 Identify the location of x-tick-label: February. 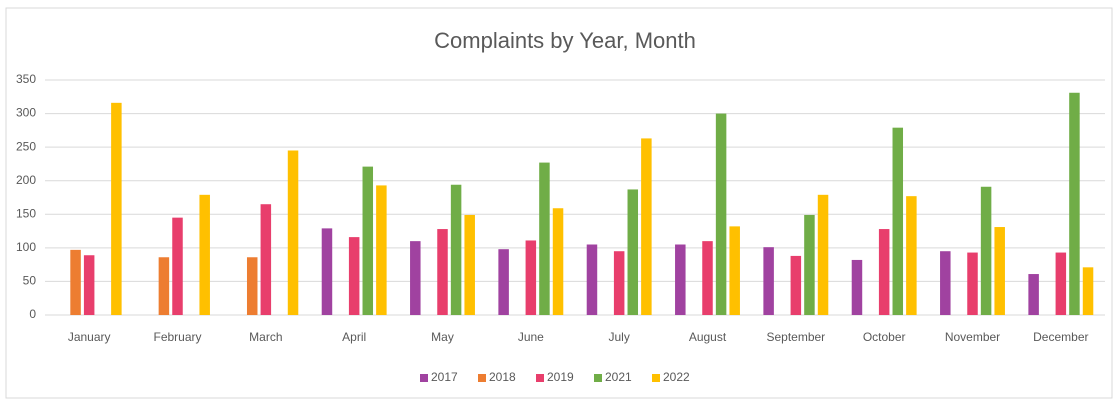
(177, 337).